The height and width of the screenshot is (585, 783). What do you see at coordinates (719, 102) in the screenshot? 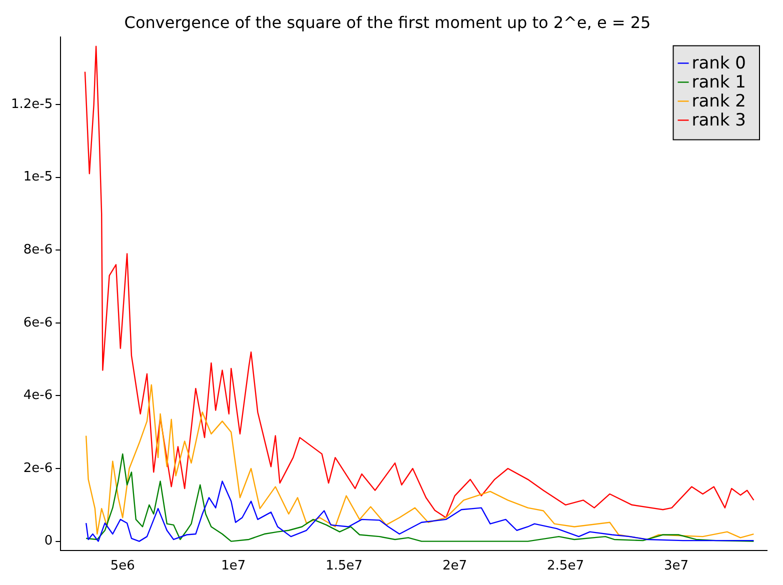
I see `legend-label: rank 2` at bounding box center [719, 102].